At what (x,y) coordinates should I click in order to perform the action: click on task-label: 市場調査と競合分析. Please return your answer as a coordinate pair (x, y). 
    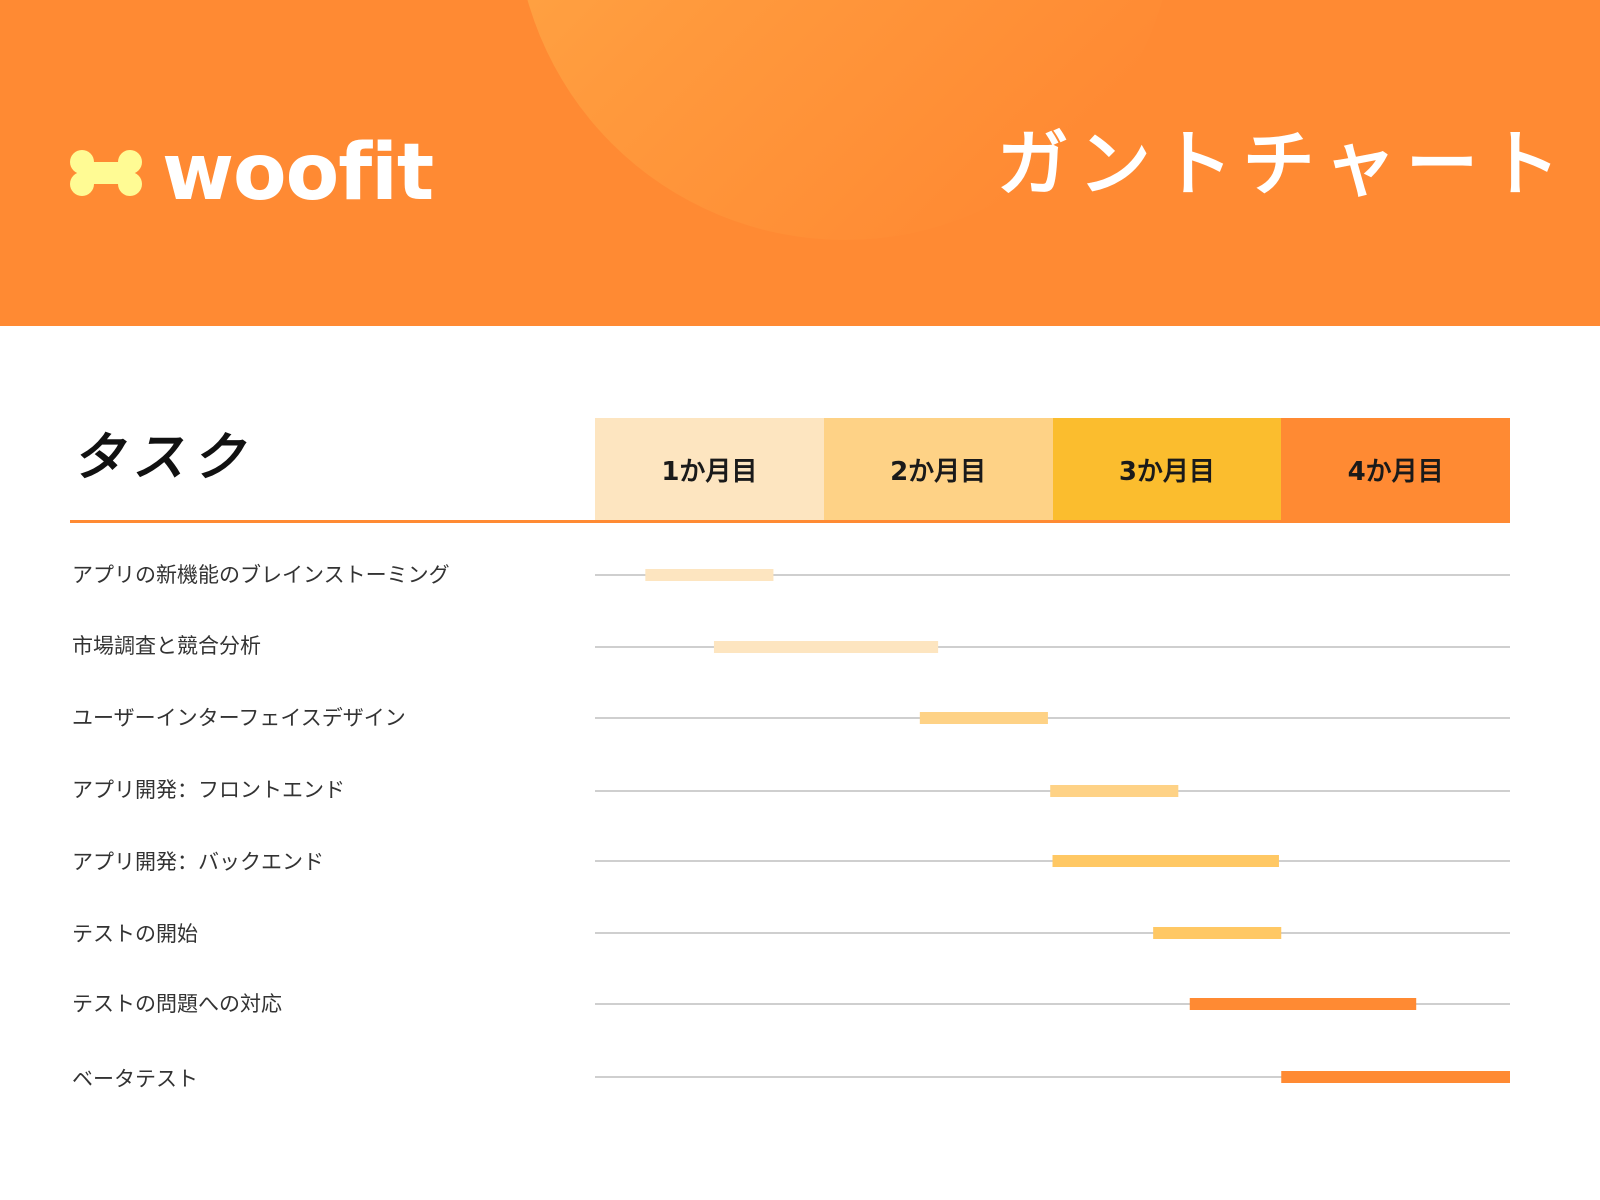
    Looking at the image, I should click on (166, 646).